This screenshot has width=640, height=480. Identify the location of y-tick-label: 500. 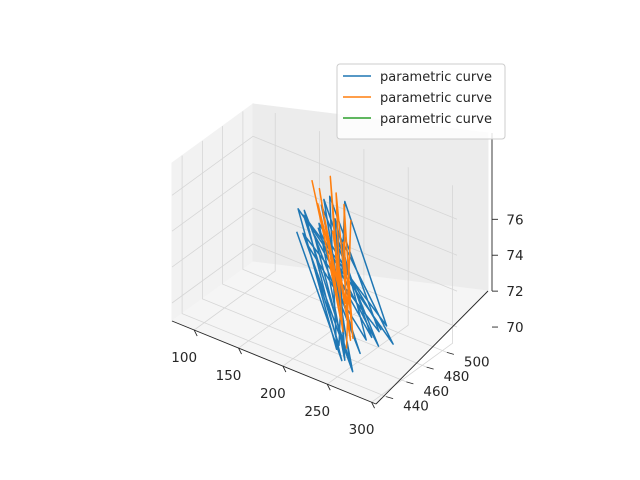
(477, 362).